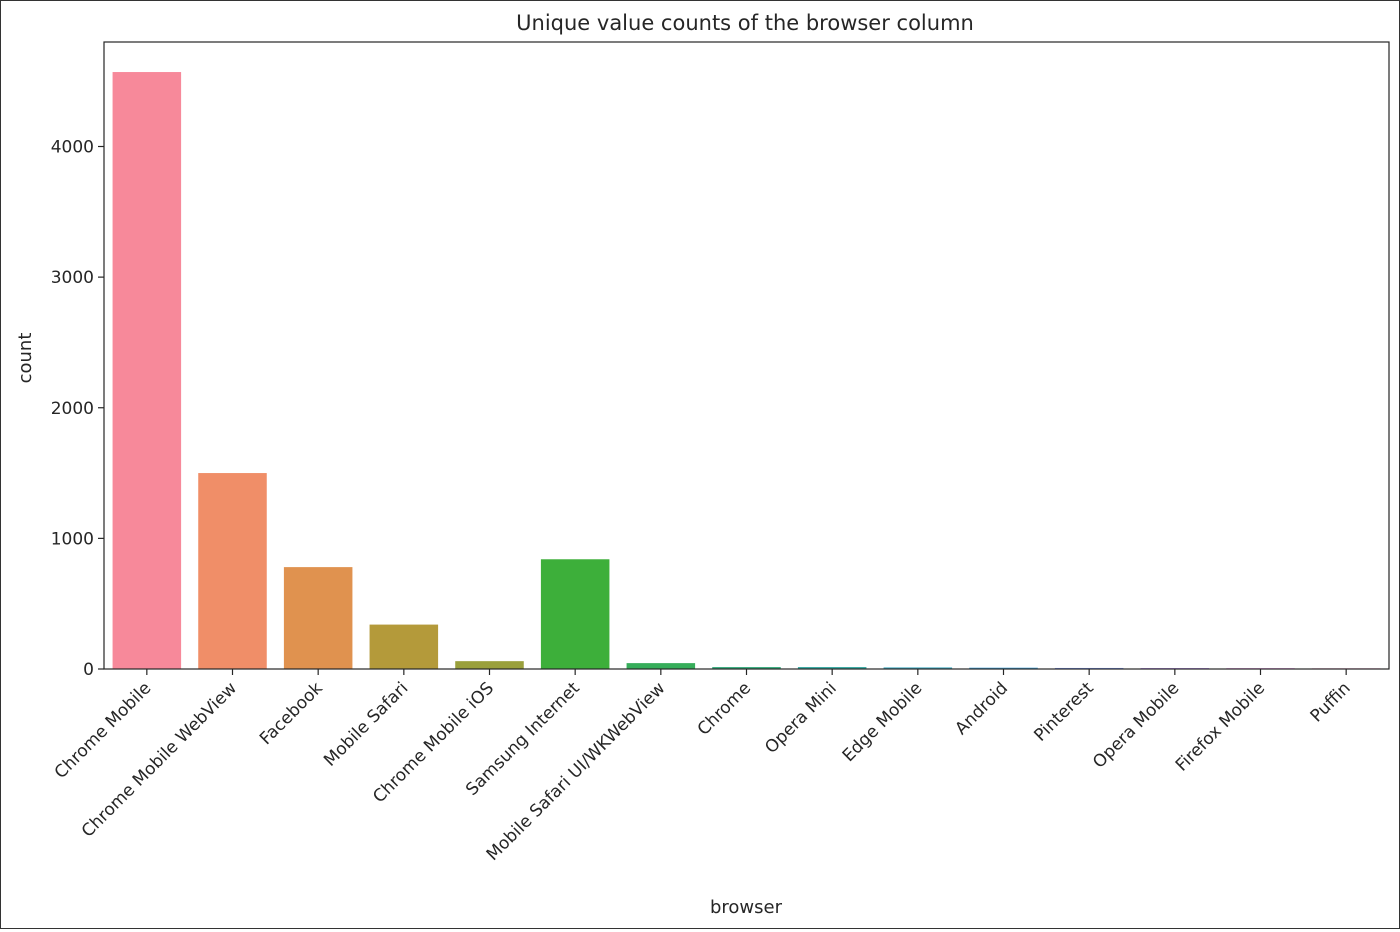 Image resolution: width=1400 pixels, height=932 pixels. Describe the element at coordinates (800, 717) in the screenshot. I see `x-tick-label: Opera Mini` at that location.